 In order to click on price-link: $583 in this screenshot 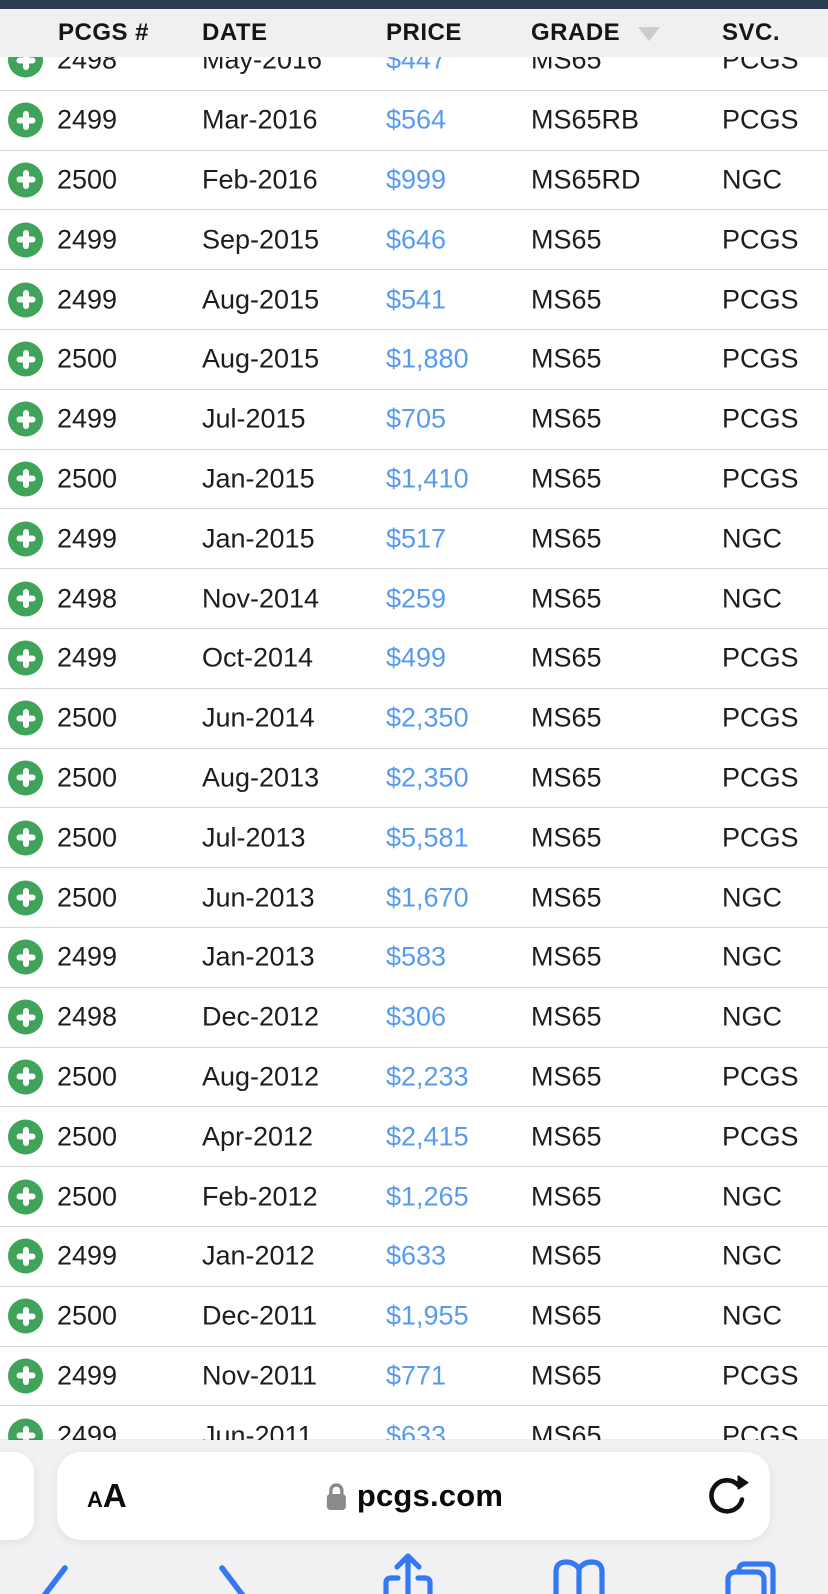, I will do `click(416, 956)`.